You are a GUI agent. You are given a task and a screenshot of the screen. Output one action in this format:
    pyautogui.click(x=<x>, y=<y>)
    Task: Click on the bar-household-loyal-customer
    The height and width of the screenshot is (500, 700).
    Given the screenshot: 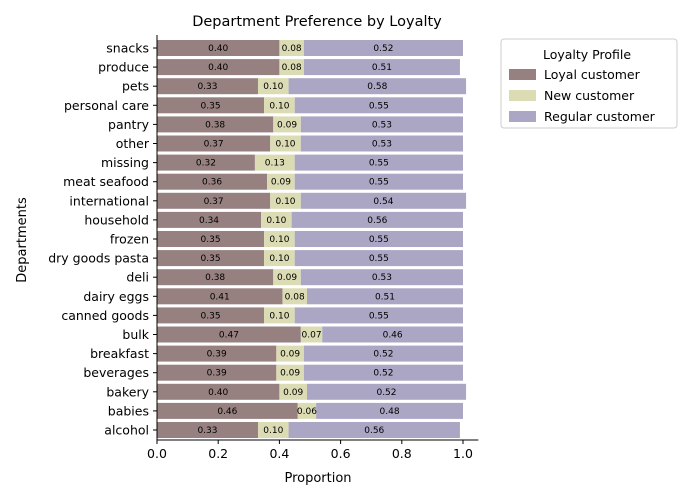 What is the action you would take?
    pyautogui.click(x=209, y=219)
    